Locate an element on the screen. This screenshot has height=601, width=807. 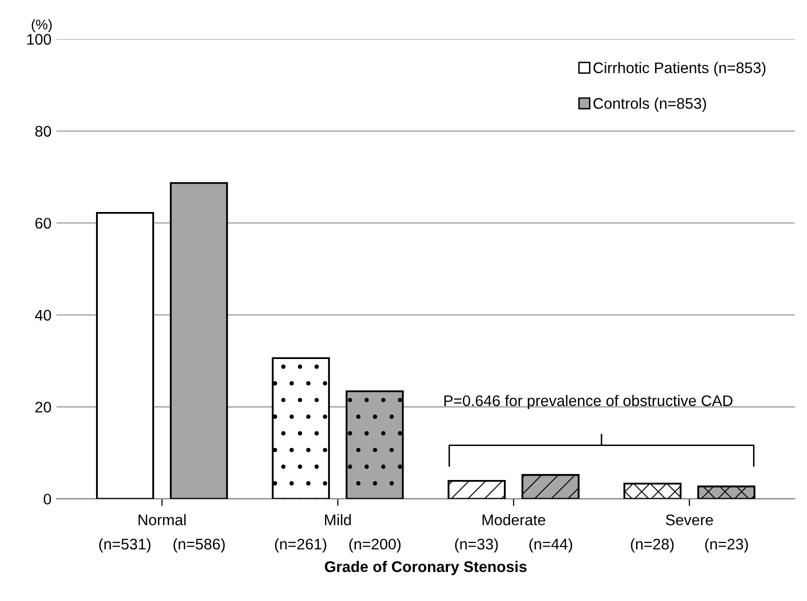
bar is located at coordinates (125, 355).